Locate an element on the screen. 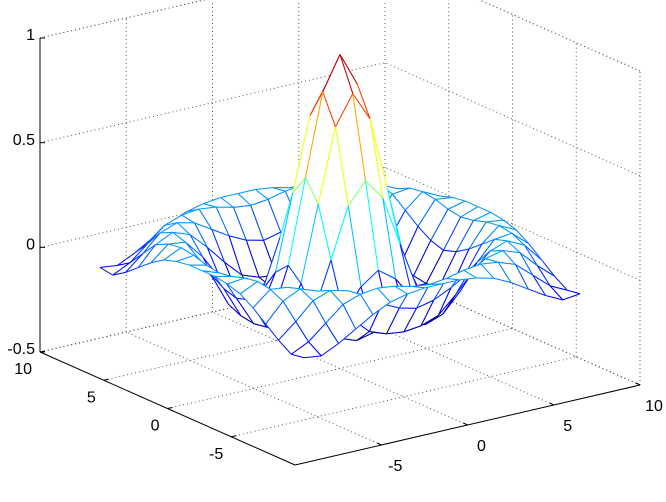  z-tick-label: 1 is located at coordinates (30, 35).